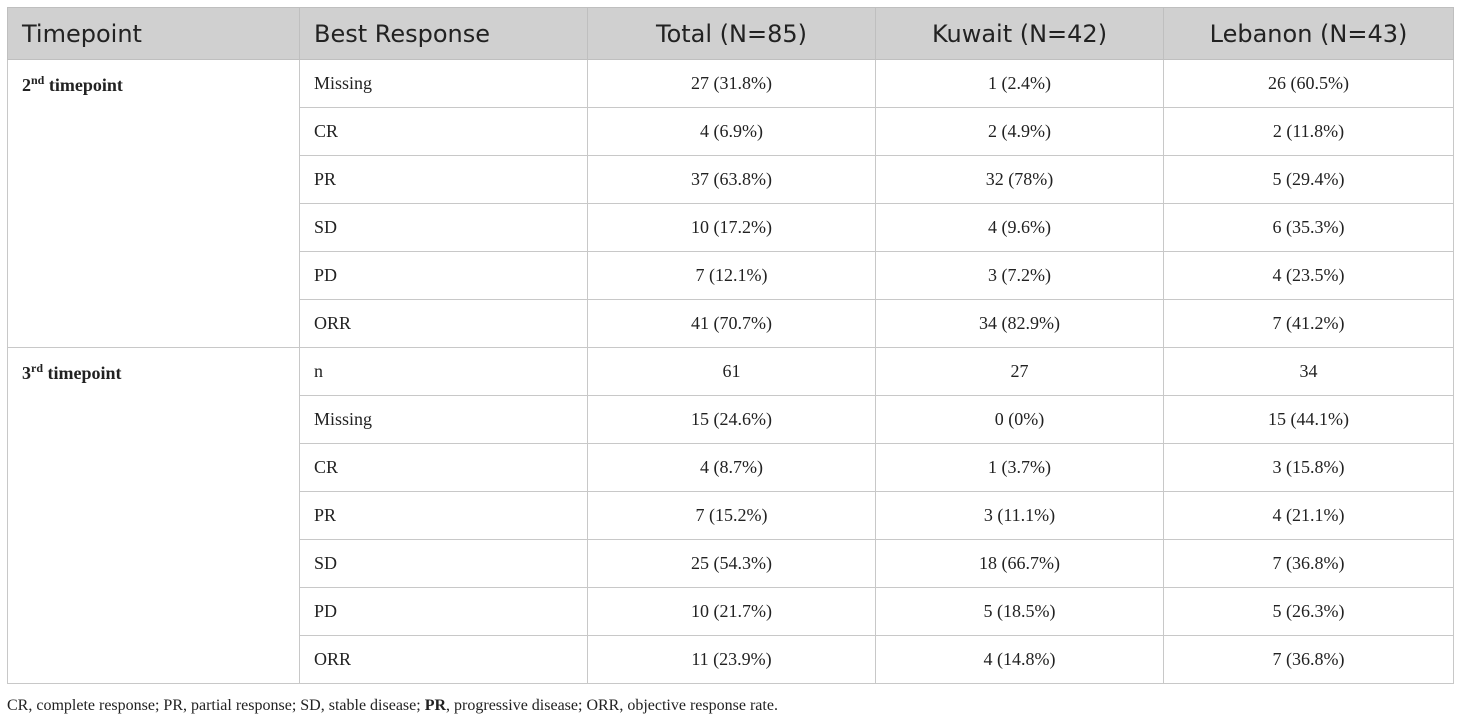 The width and height of the screenshot is (1460, 724). What do you see at coordinates (37, 368) in the screenshot?
I see `timepoint-ordinal-suffix: rd` at bounding box center [37, 368].